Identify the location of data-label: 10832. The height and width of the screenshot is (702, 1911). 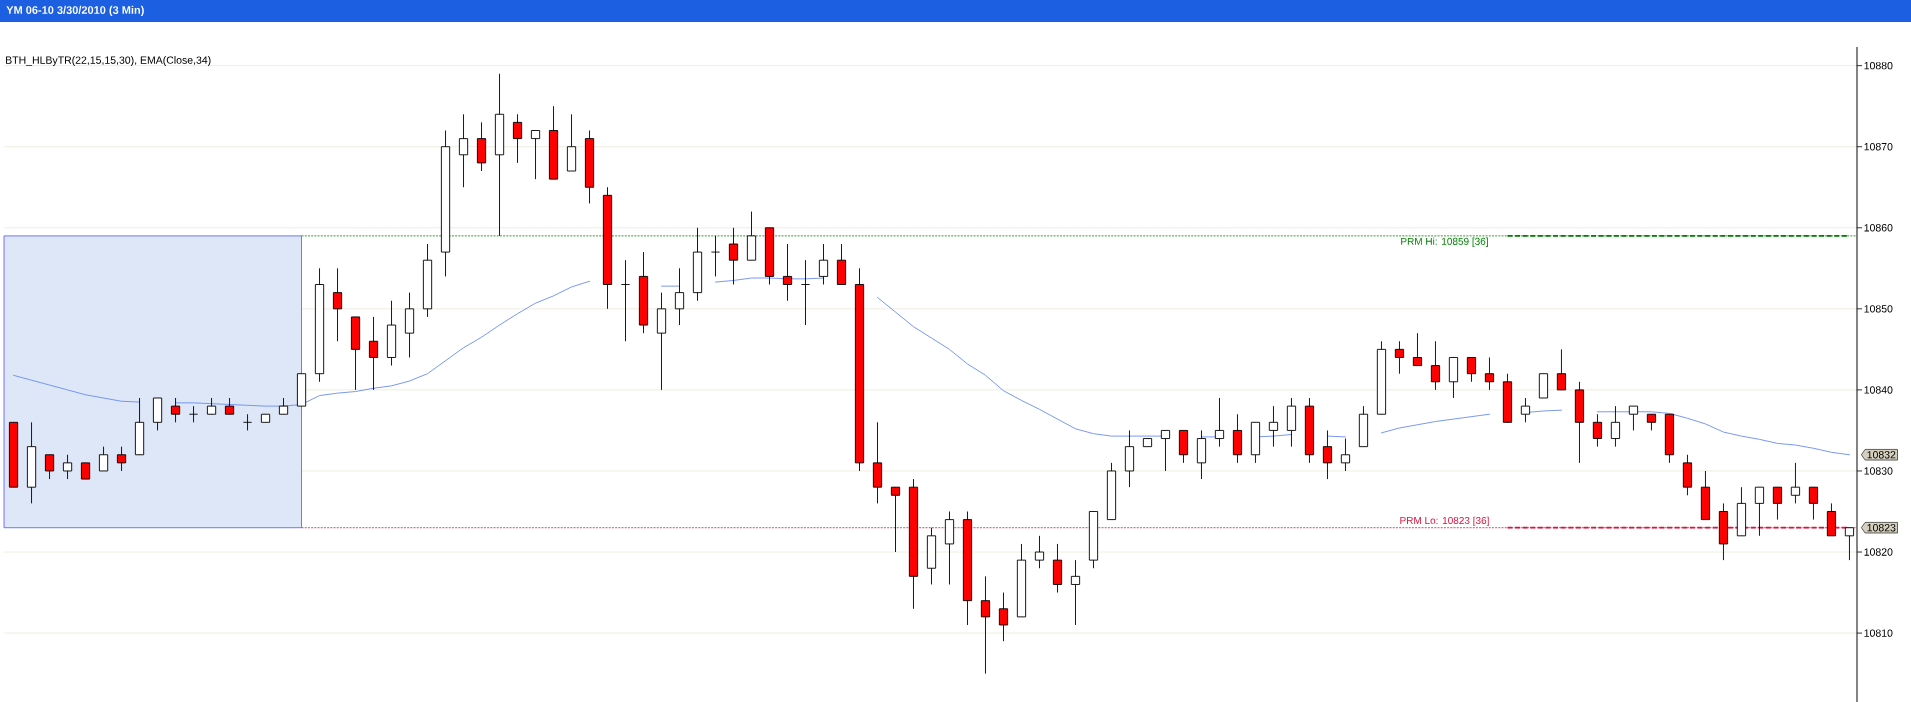
(1881, 455).